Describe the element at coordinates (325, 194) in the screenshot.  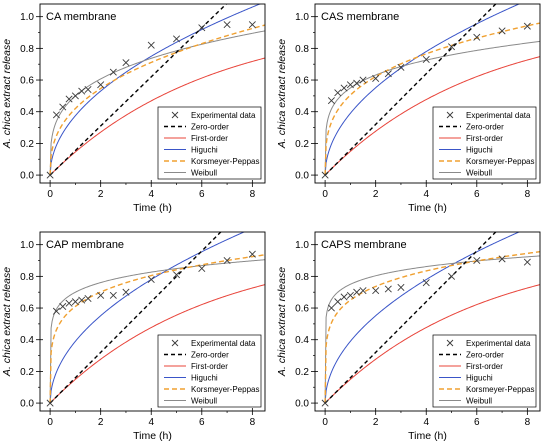
I see `x-tick-label: 0` at that location.